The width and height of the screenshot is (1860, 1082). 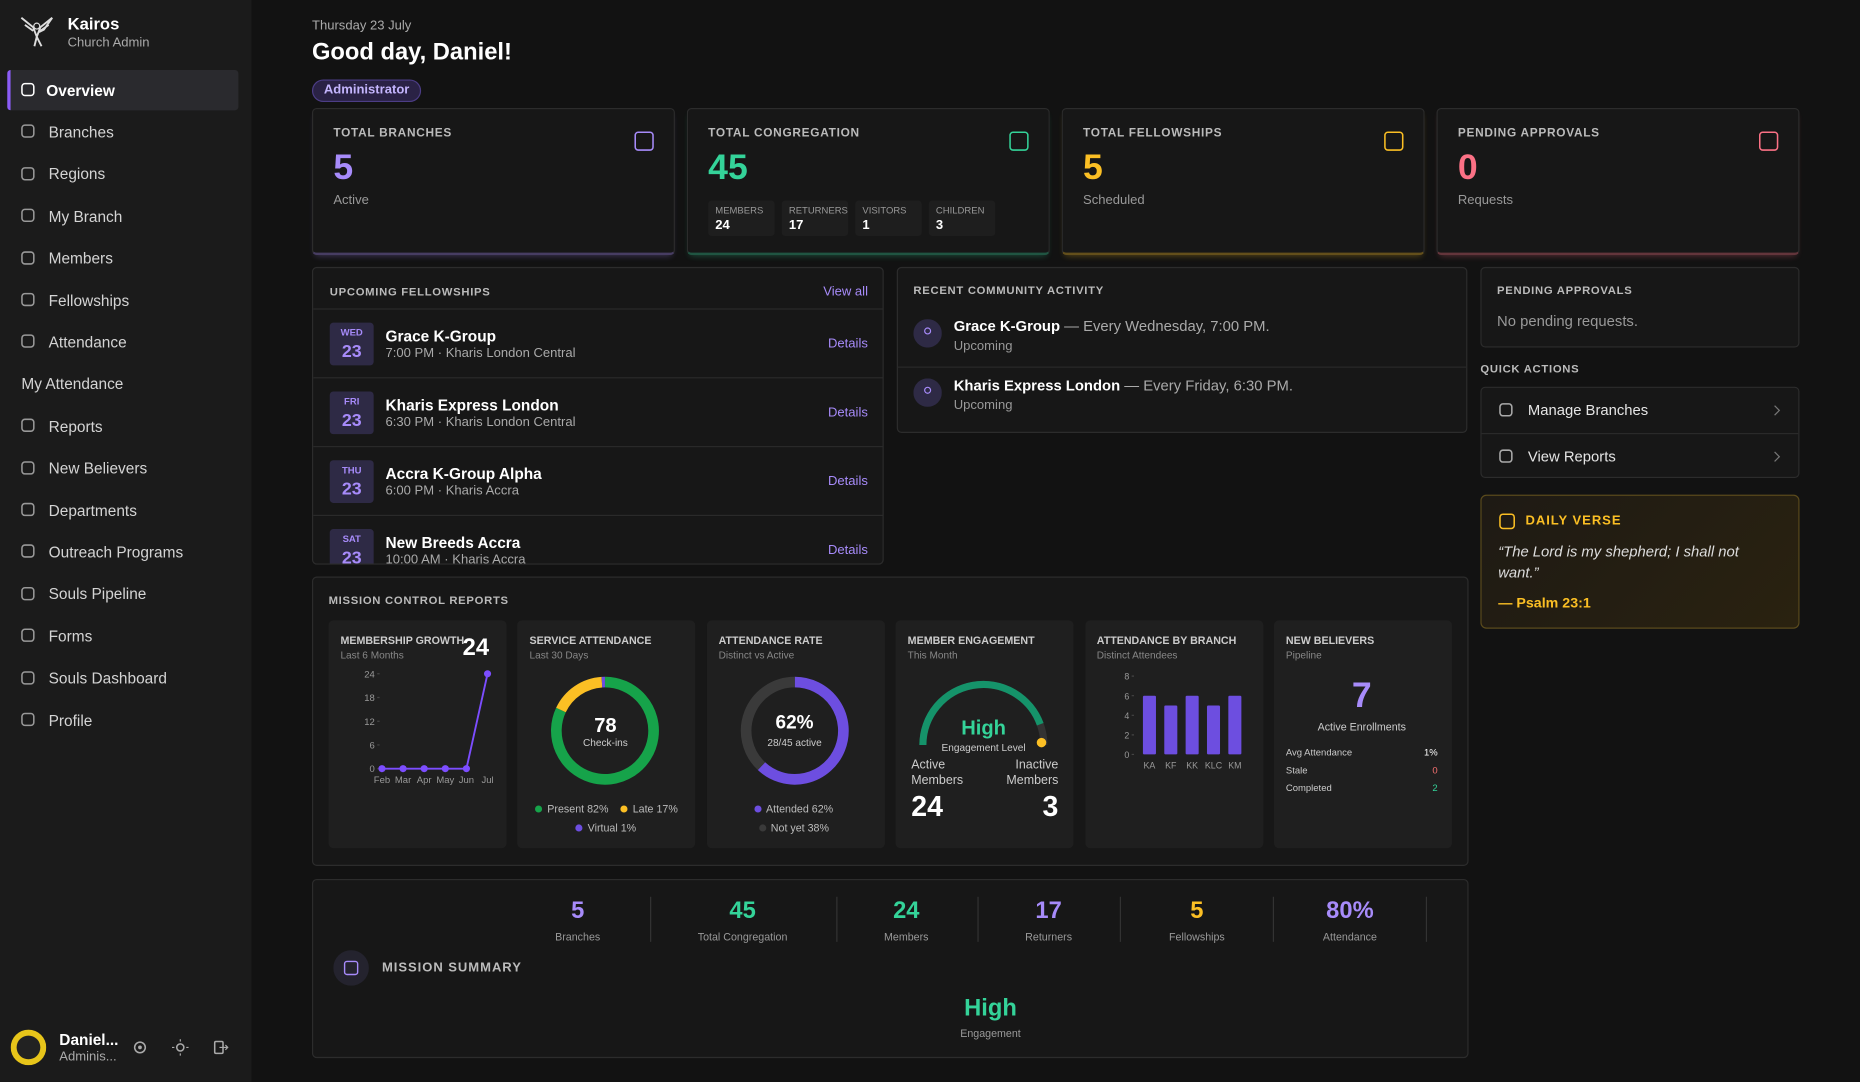 What do you see at coordinates (122, 342) in the screenshot?
I see `nav-item: Attendance` at bounding box center [122, 342].